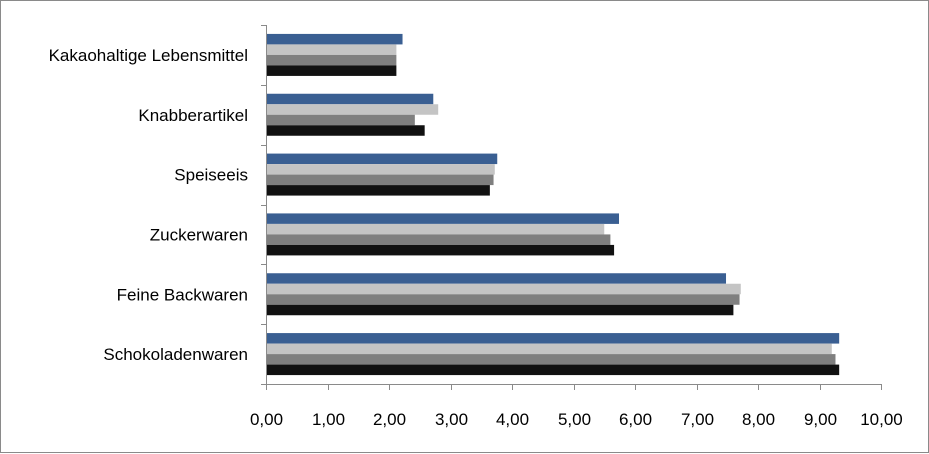 Image resolution: width=929 pixels, height=454 pixels. What do you see at coordinates (389, 419) in the screenshot?
I see `x-tick-label: 2,00` at bounding box center [389, 419].